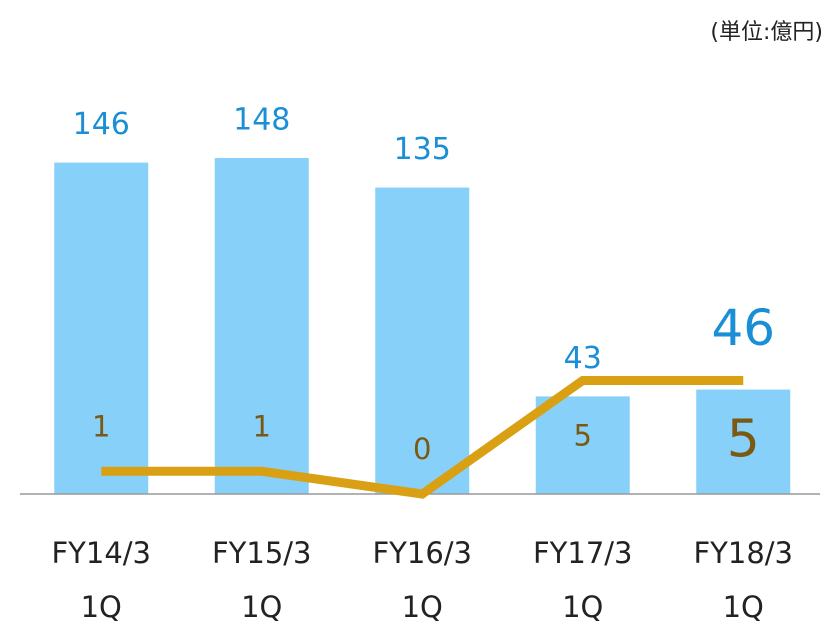 This screenshot has width=837, height=633. What do you see at coordinates (422, 449) in the screenshot?
I see `line-value-label: 0` at bounding box center [422, 449].